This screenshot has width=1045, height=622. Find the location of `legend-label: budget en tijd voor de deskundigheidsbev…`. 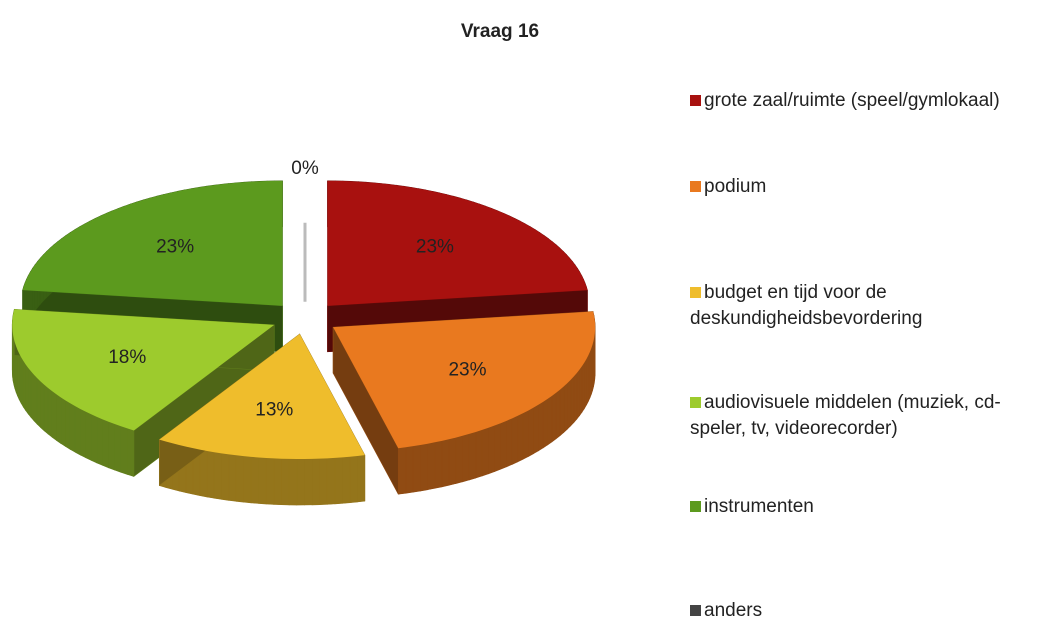

legend-label: budget en tijd voor de deskundigheidsbev… is located at coordinates (806, 305).